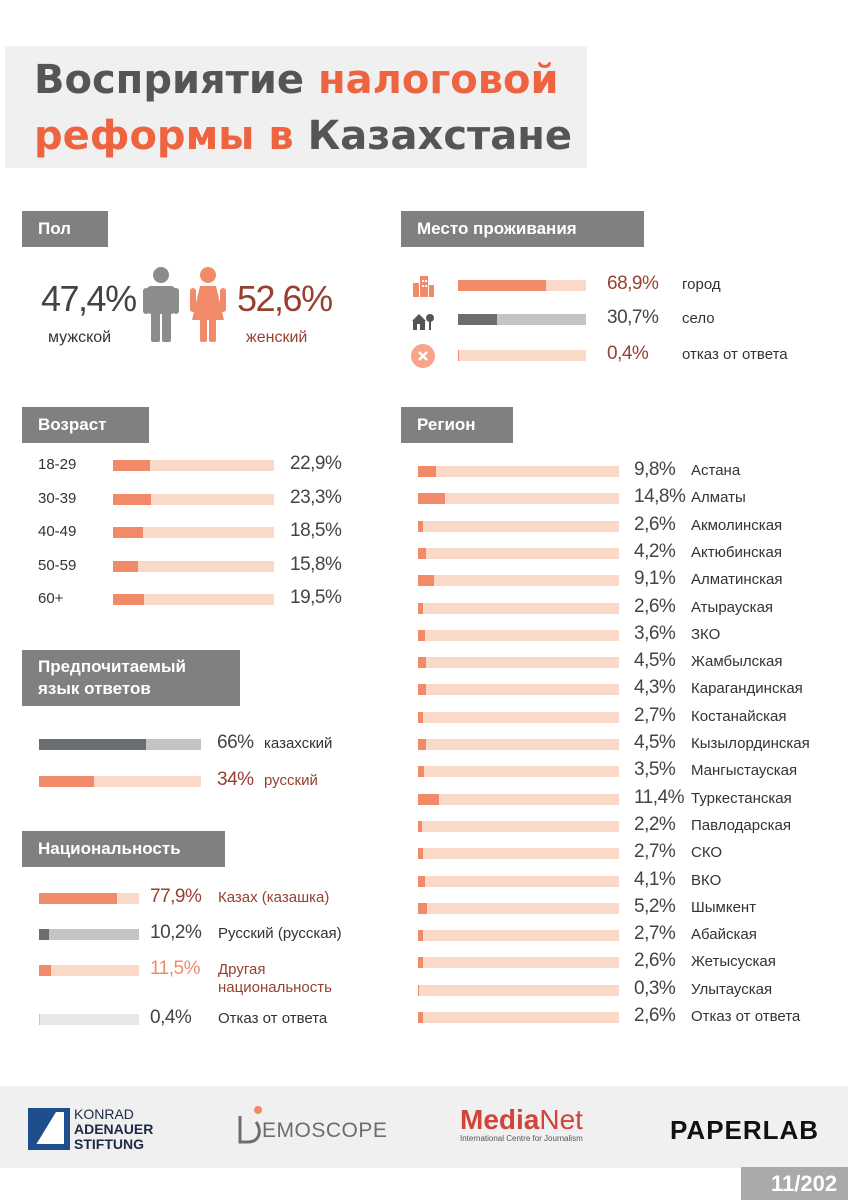 This screenshot has height=1200, width=848. Describe the element at coordinates (724, 935) in the screenshot. I see `region-label: Абайская` at that location.